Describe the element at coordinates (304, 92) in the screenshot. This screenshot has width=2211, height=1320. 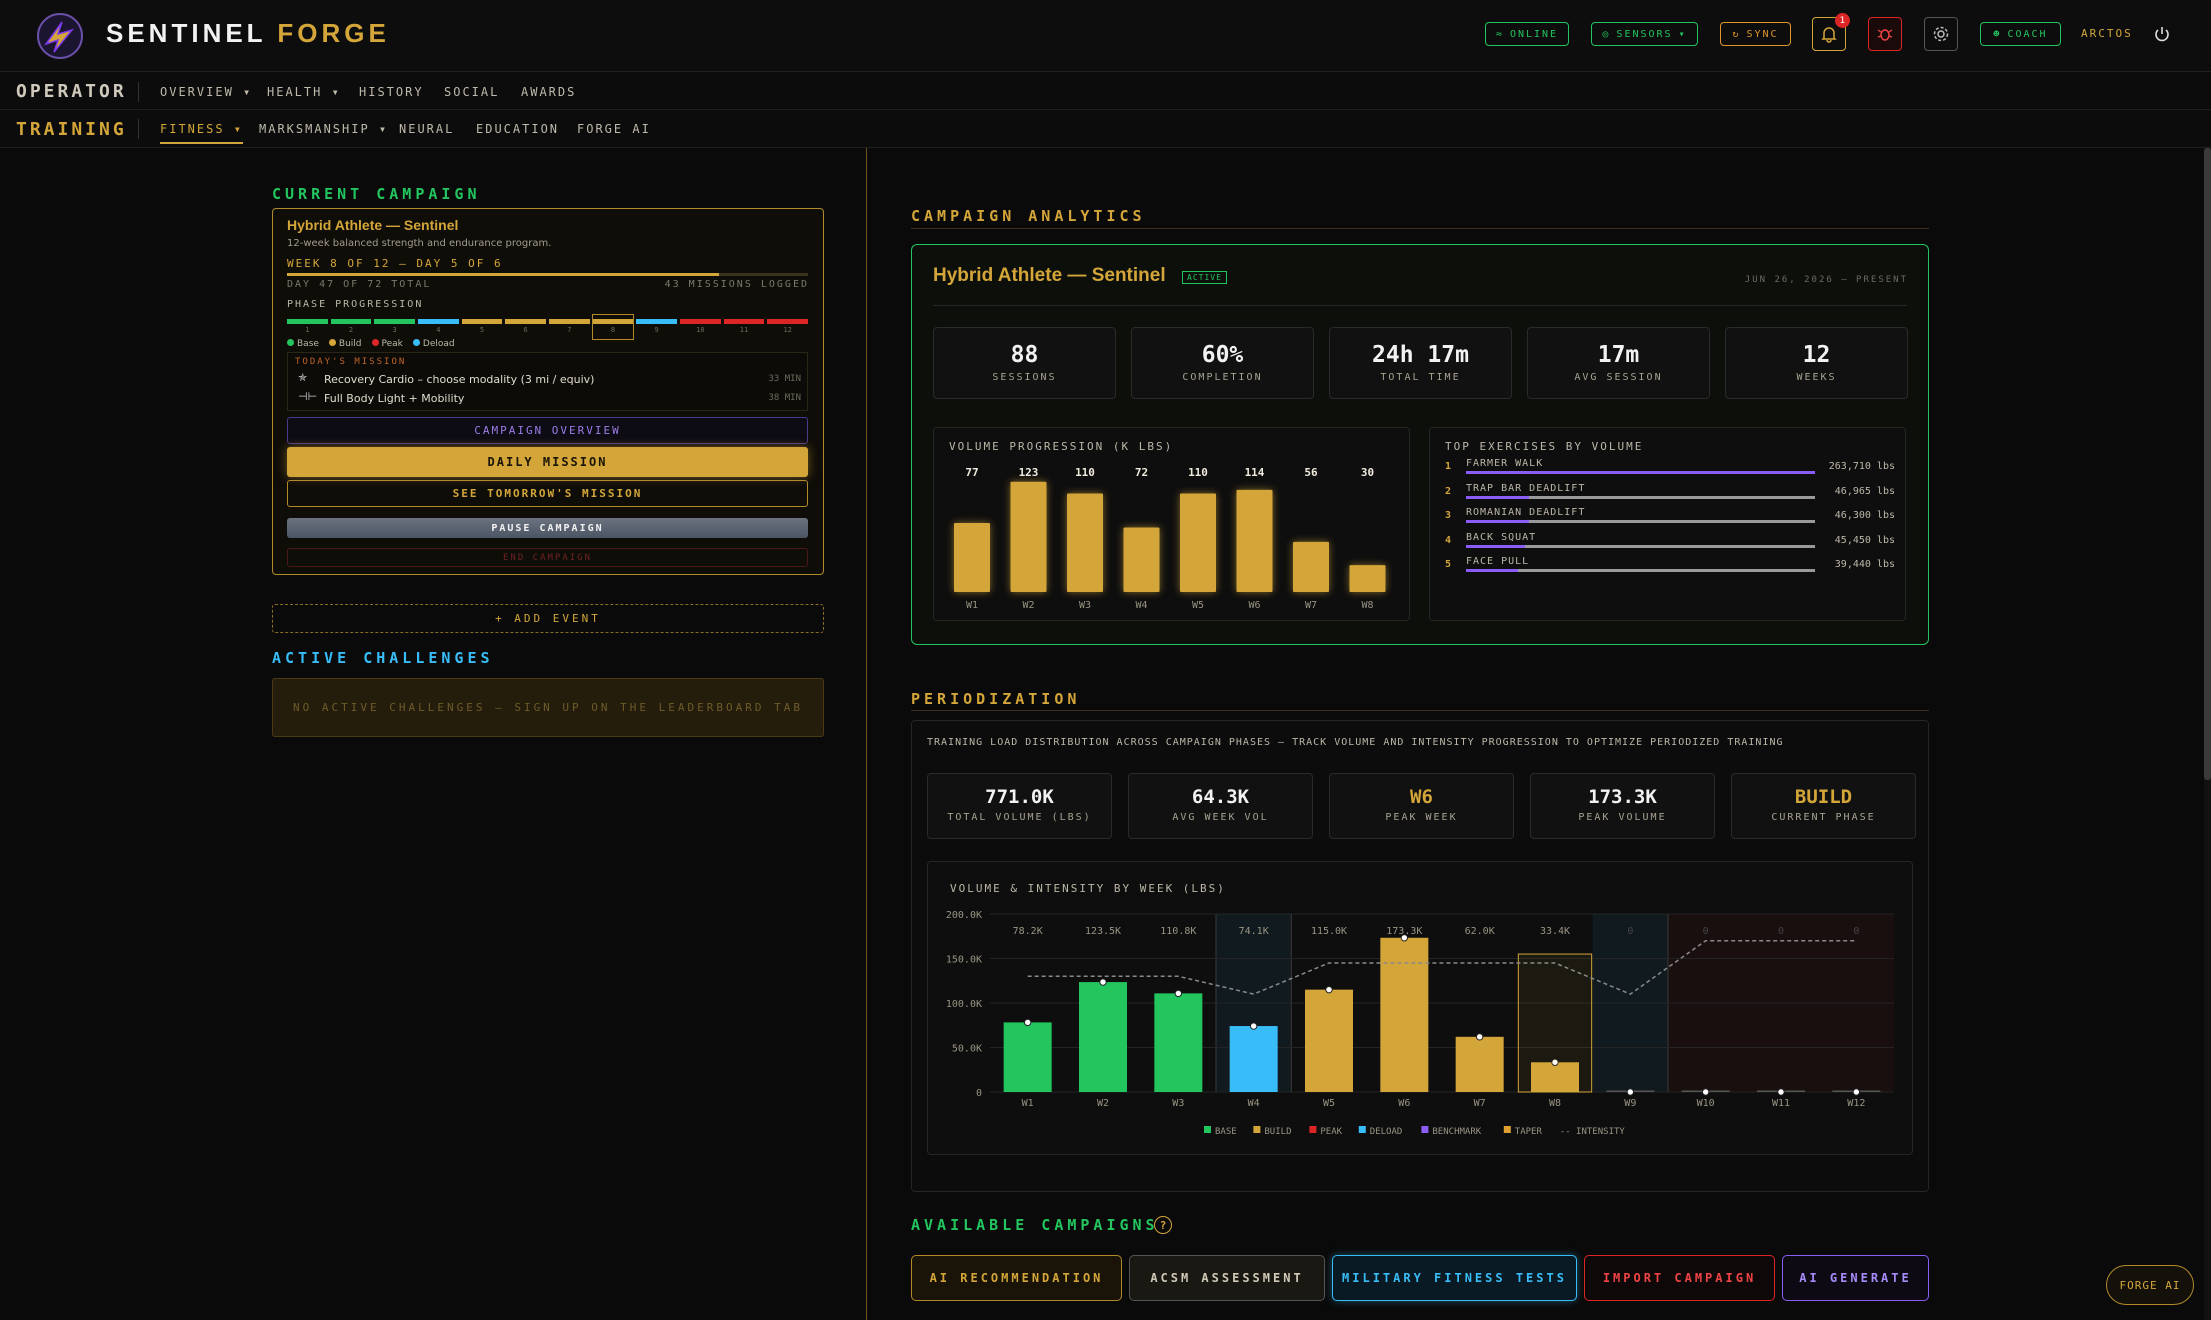
I see `nav-health: HEALTH ▾` at that location.